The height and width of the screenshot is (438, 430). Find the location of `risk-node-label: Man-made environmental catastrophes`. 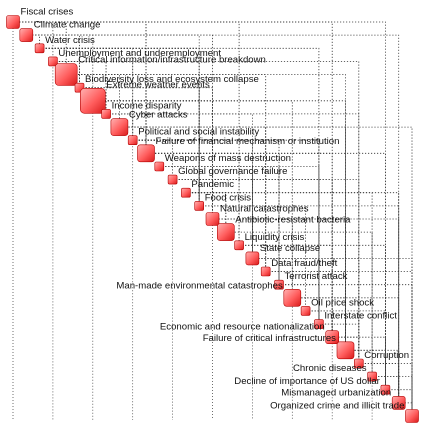

risk-node-label: Man-made environmental catastrophes is located at coordinates (199, 285).